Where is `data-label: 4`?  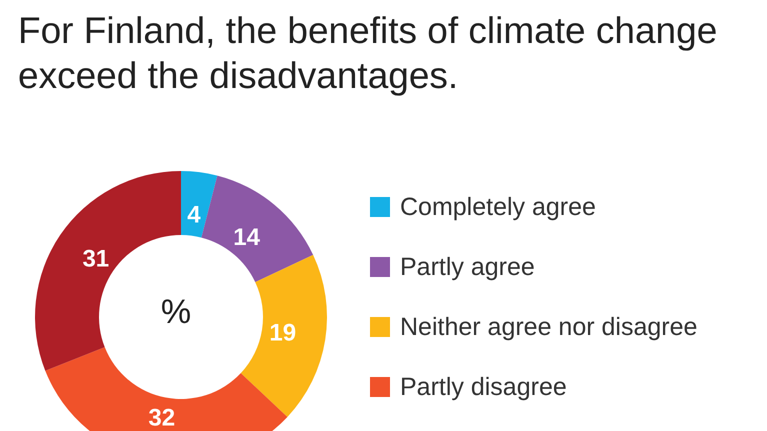 data-label: 4 is located at coordinates (194, 214).